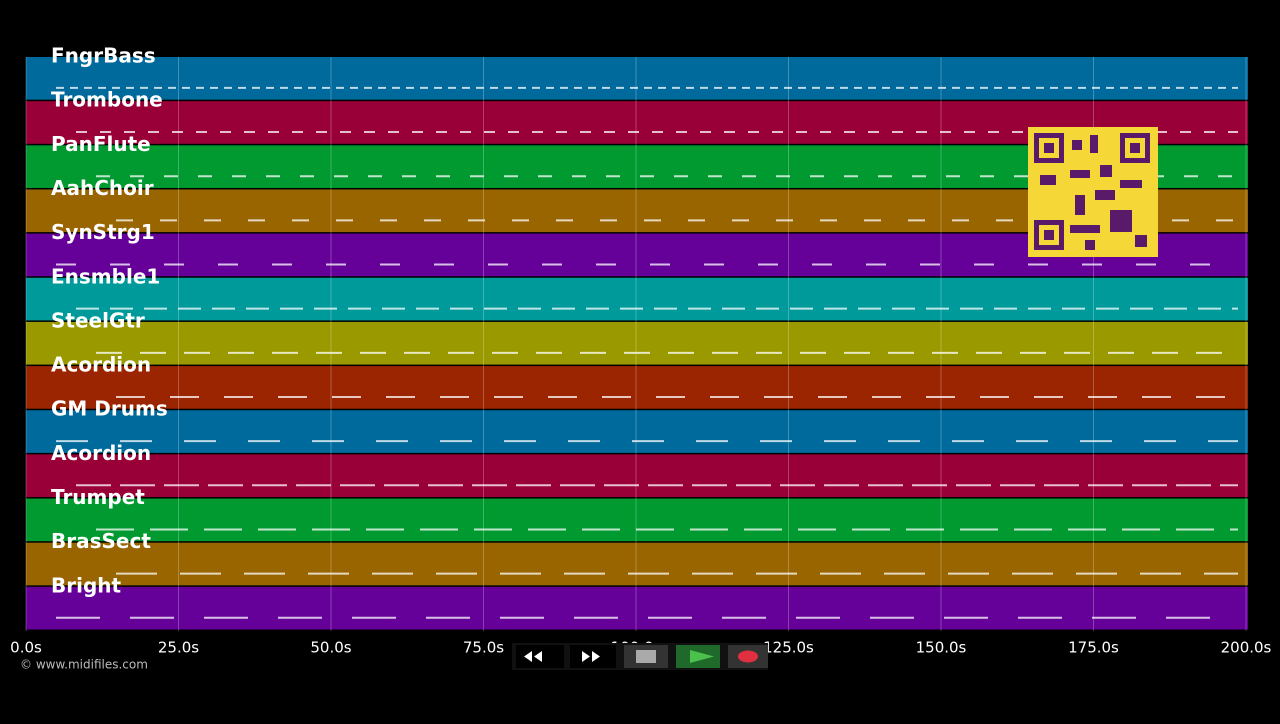  Describe the element at coordinates (107, 100) in the screenshot. I see `track-label: Trombone` at that location.